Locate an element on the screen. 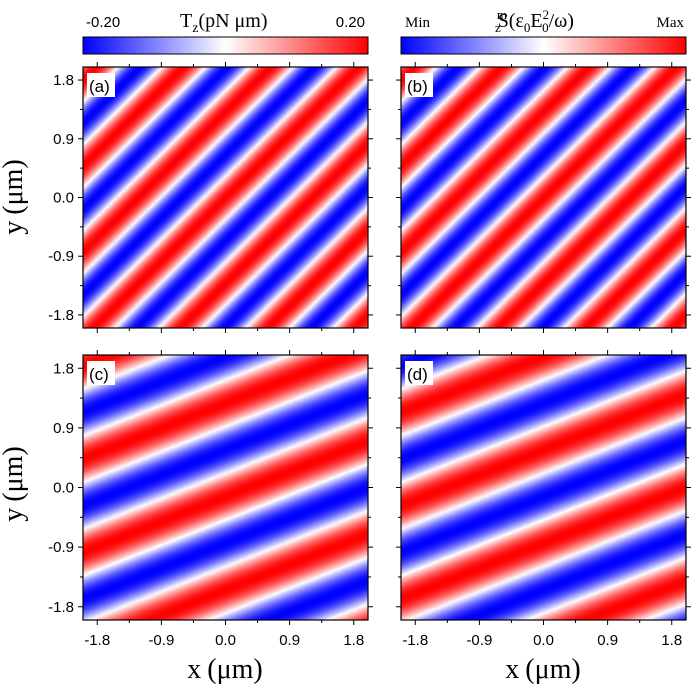 The width and height of the screenshot is (700, 693). colorbar-left-gradient is located at coordinates (225, 45).